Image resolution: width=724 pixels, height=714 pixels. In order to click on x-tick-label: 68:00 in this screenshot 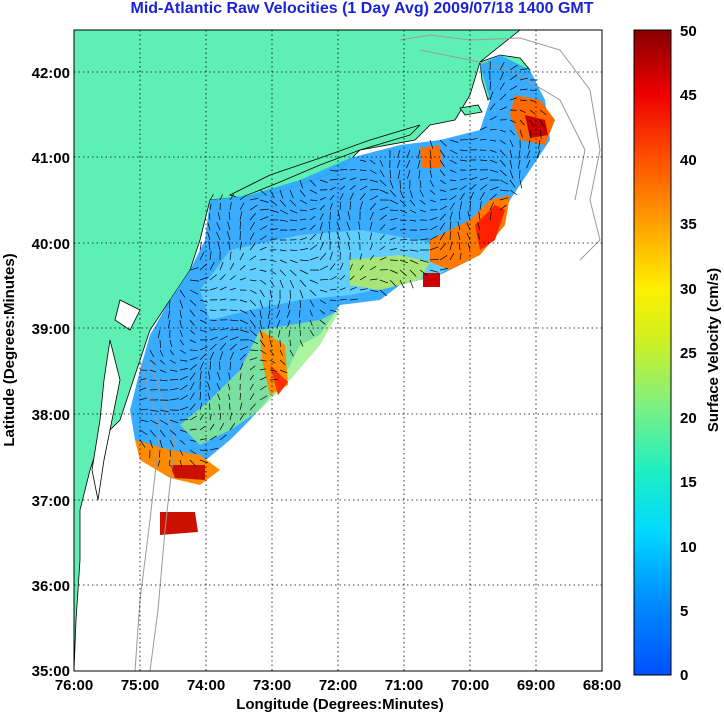, I will do `click(602, 685)`.